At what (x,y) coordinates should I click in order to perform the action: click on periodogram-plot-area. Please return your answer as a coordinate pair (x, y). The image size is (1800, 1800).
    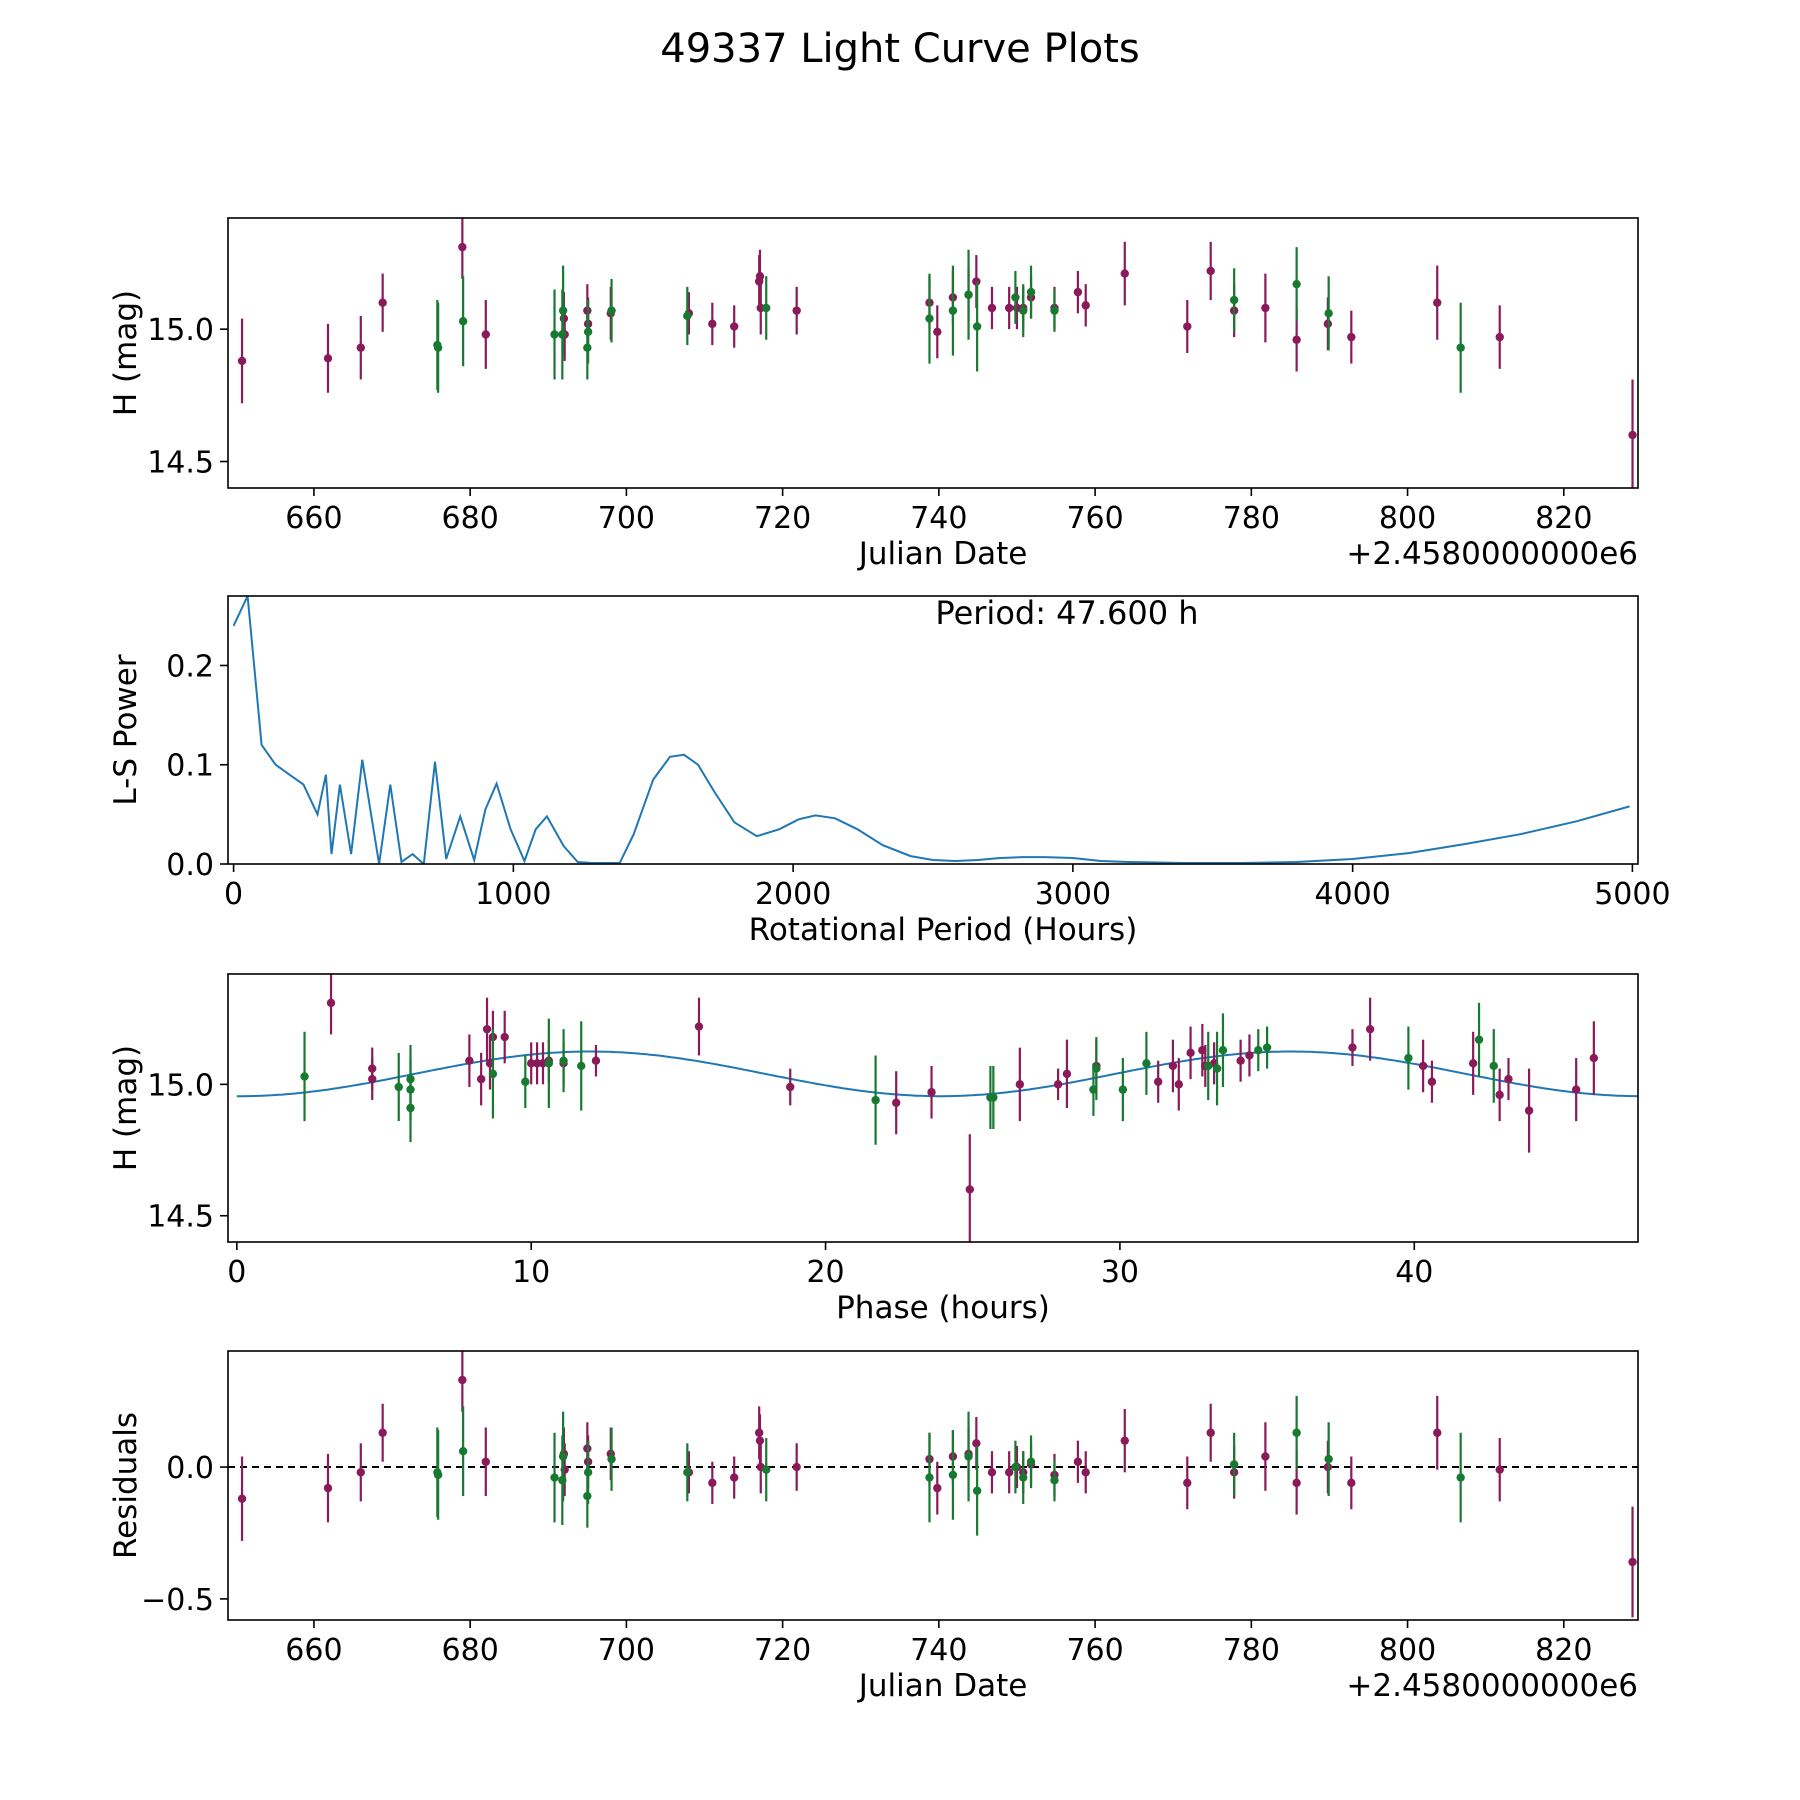
    Looking at the image, I should click on (931, 730).